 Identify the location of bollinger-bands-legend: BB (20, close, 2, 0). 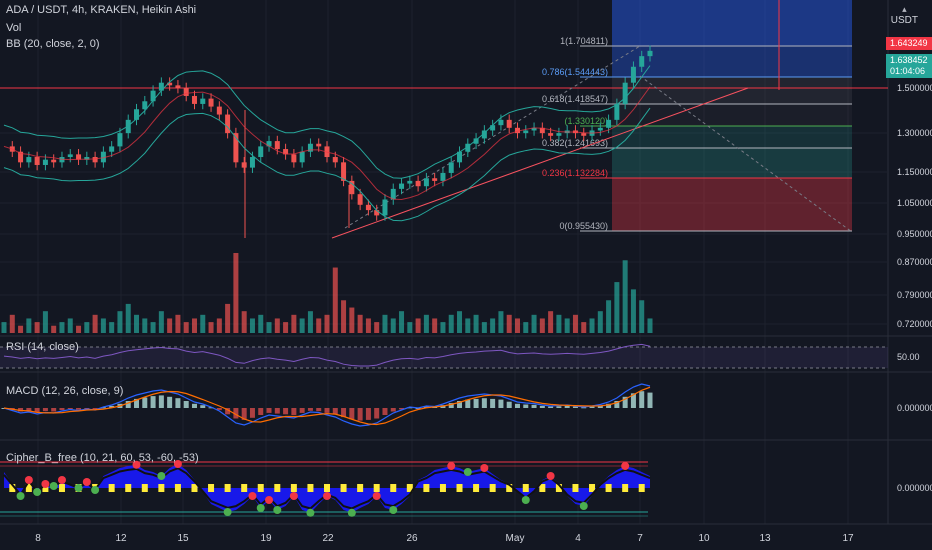
(53, 44).